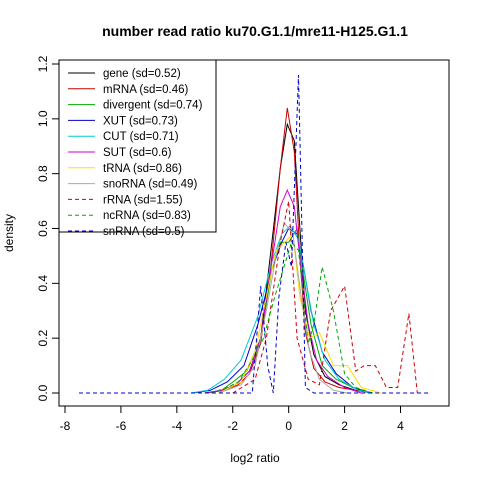 Image resolution: width=480 pixels, height=480 pixels. I want to click on legend-label: ncRNA (sd=0.83), so click(147, 216).